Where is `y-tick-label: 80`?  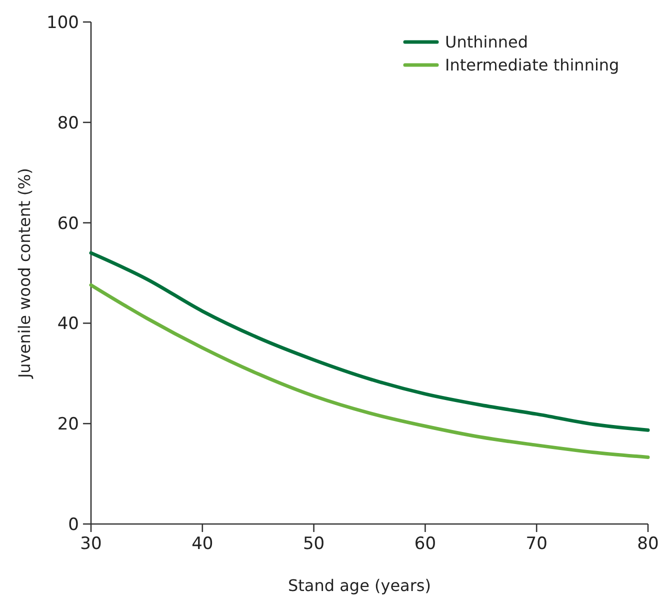
y-tick-label: 80 is located at coordinates (68, 123).